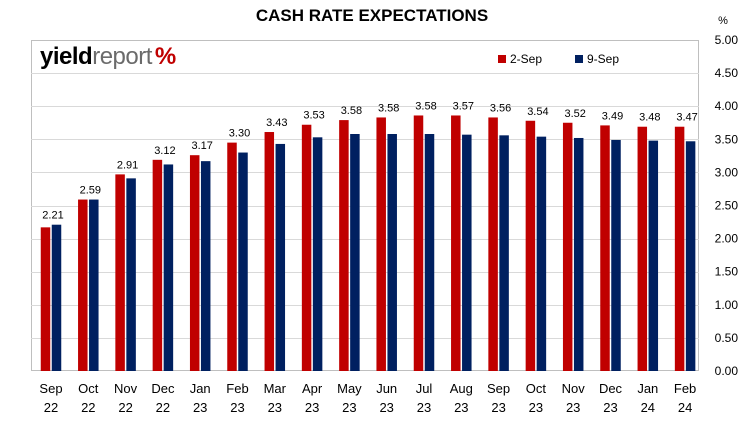 Image resolution: width=744 pixels, height=433 pixels. Describe the element at coordinates (461, 388) in the screenshot. I see `x-tick-label-month: Aug` at that location.